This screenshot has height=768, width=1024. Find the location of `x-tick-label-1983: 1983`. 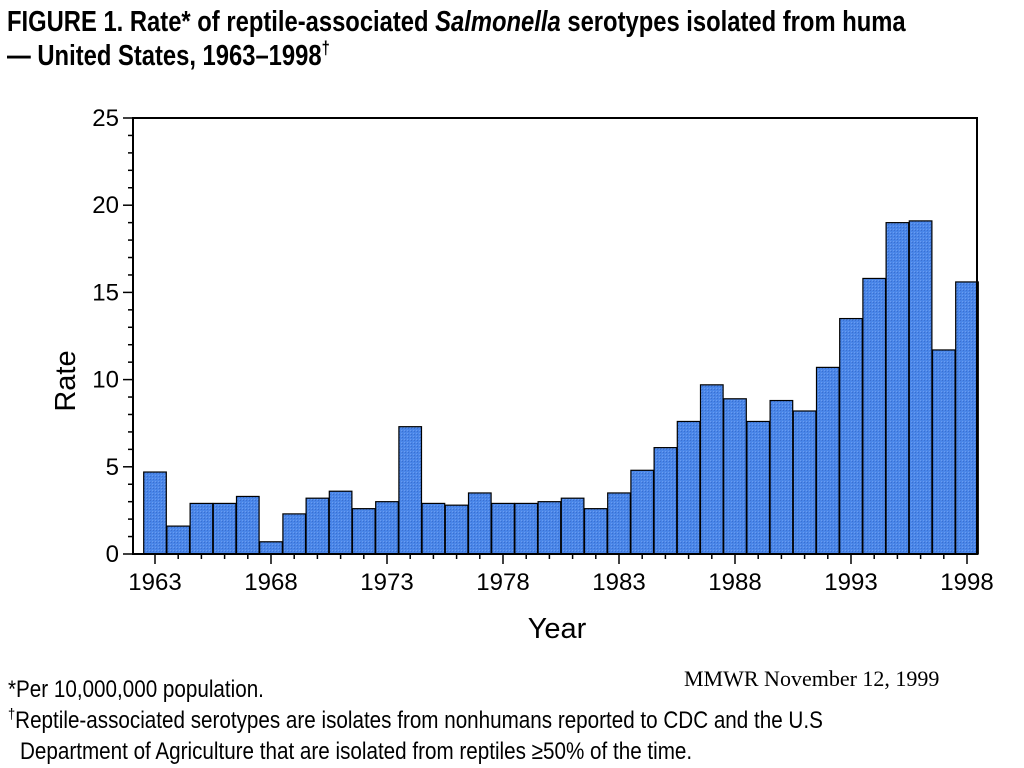

x-tick-label-1983: 1983 is located at coordinates (618, 582).